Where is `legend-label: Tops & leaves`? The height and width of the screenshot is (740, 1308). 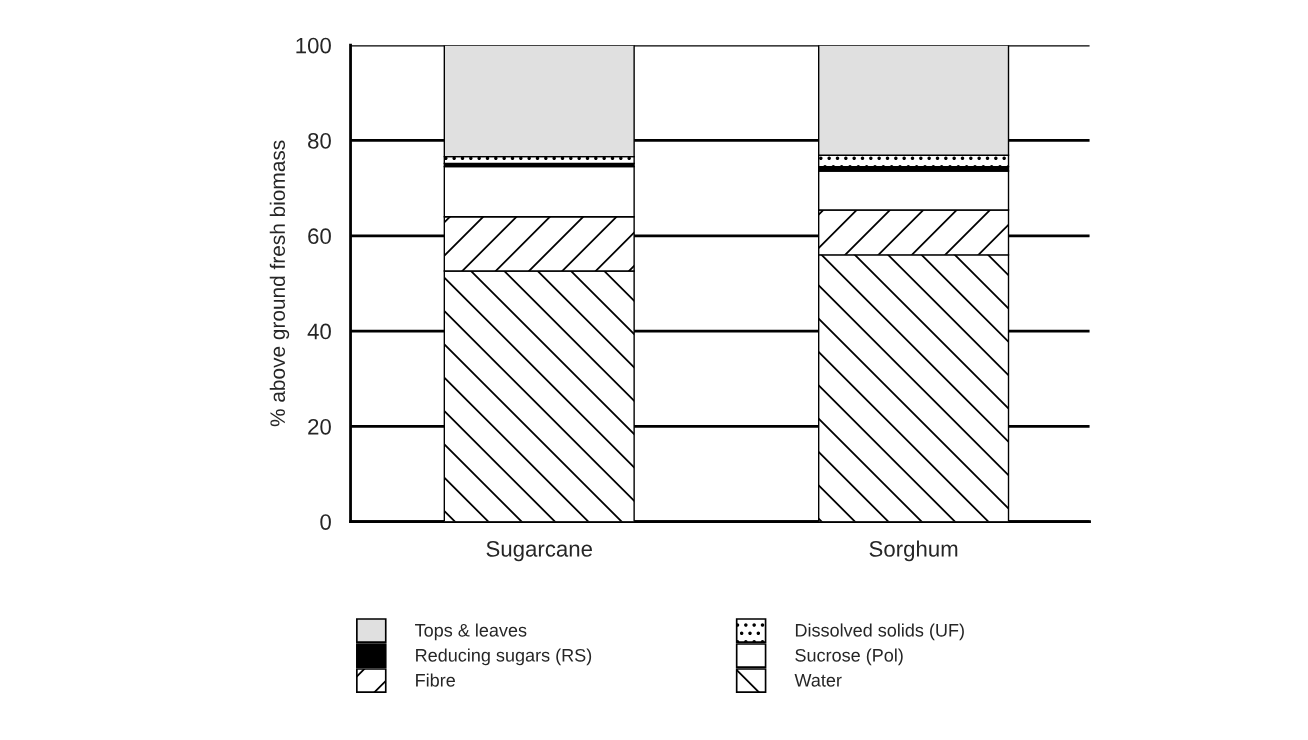
legend-label: Tops & leaves is located at coordinates (471, 632).